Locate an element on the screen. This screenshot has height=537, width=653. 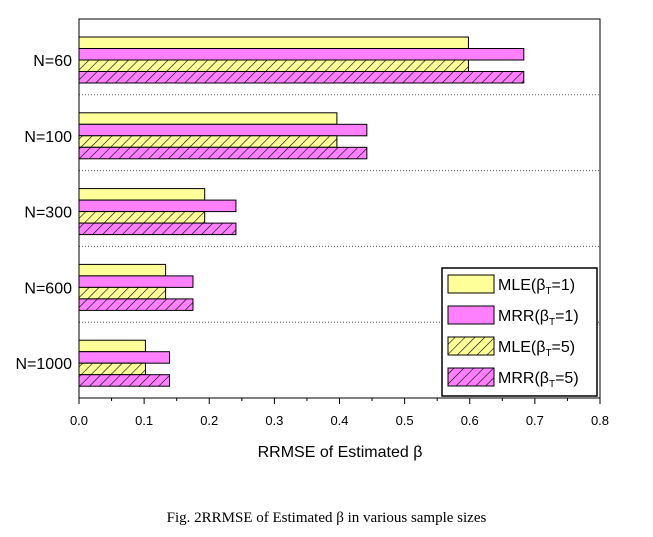
x-tick-label: 0.5 is located at coordinates (405, 420).